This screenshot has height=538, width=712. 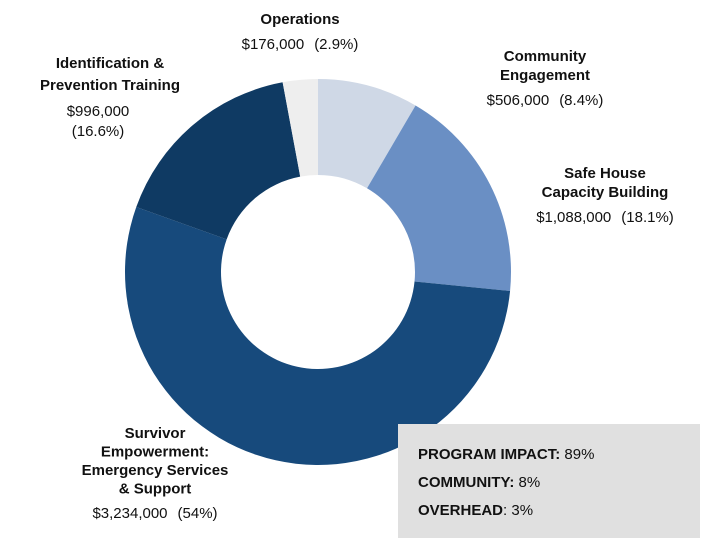 What do you see at coordinates (129, 513) in the screenshot?
I see `value-text: $3,234,000` at bounding box center [129, 513].